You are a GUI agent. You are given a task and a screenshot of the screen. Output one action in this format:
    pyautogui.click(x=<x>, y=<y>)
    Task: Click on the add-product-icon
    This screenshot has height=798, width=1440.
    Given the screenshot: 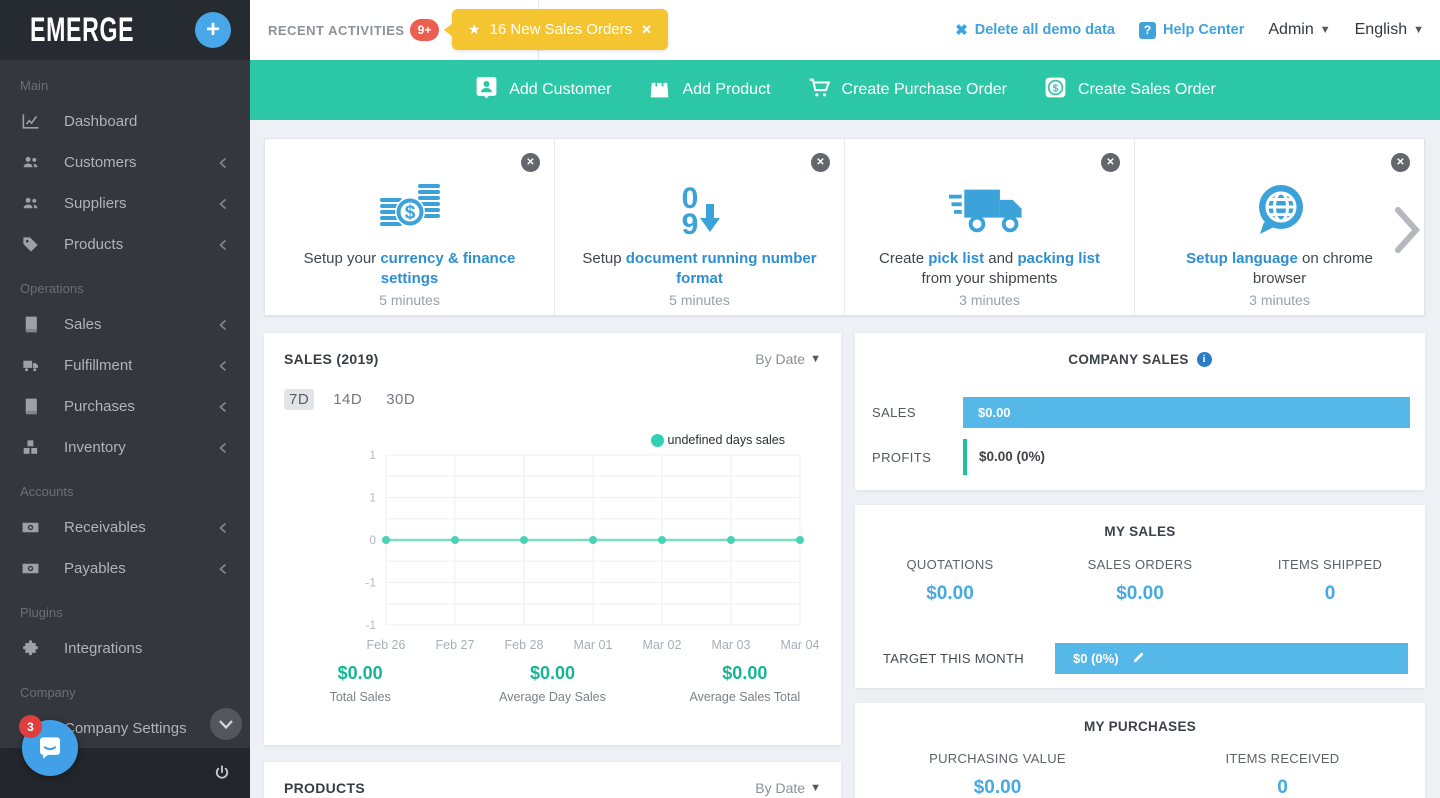 What is the action you would take?
    pyautogui.click(x=659, y=90)
    